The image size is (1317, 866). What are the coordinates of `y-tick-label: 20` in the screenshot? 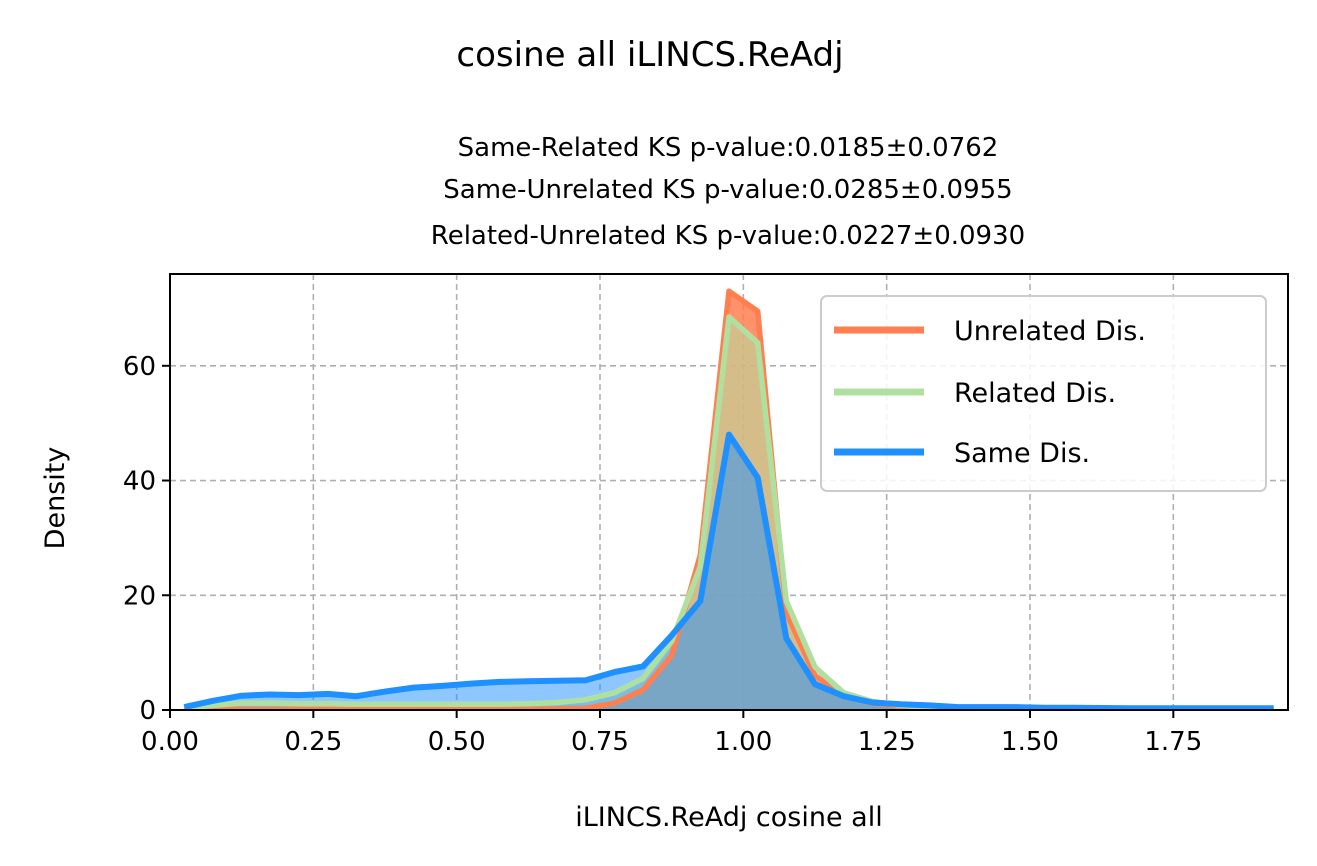 It's located at (139, 596).